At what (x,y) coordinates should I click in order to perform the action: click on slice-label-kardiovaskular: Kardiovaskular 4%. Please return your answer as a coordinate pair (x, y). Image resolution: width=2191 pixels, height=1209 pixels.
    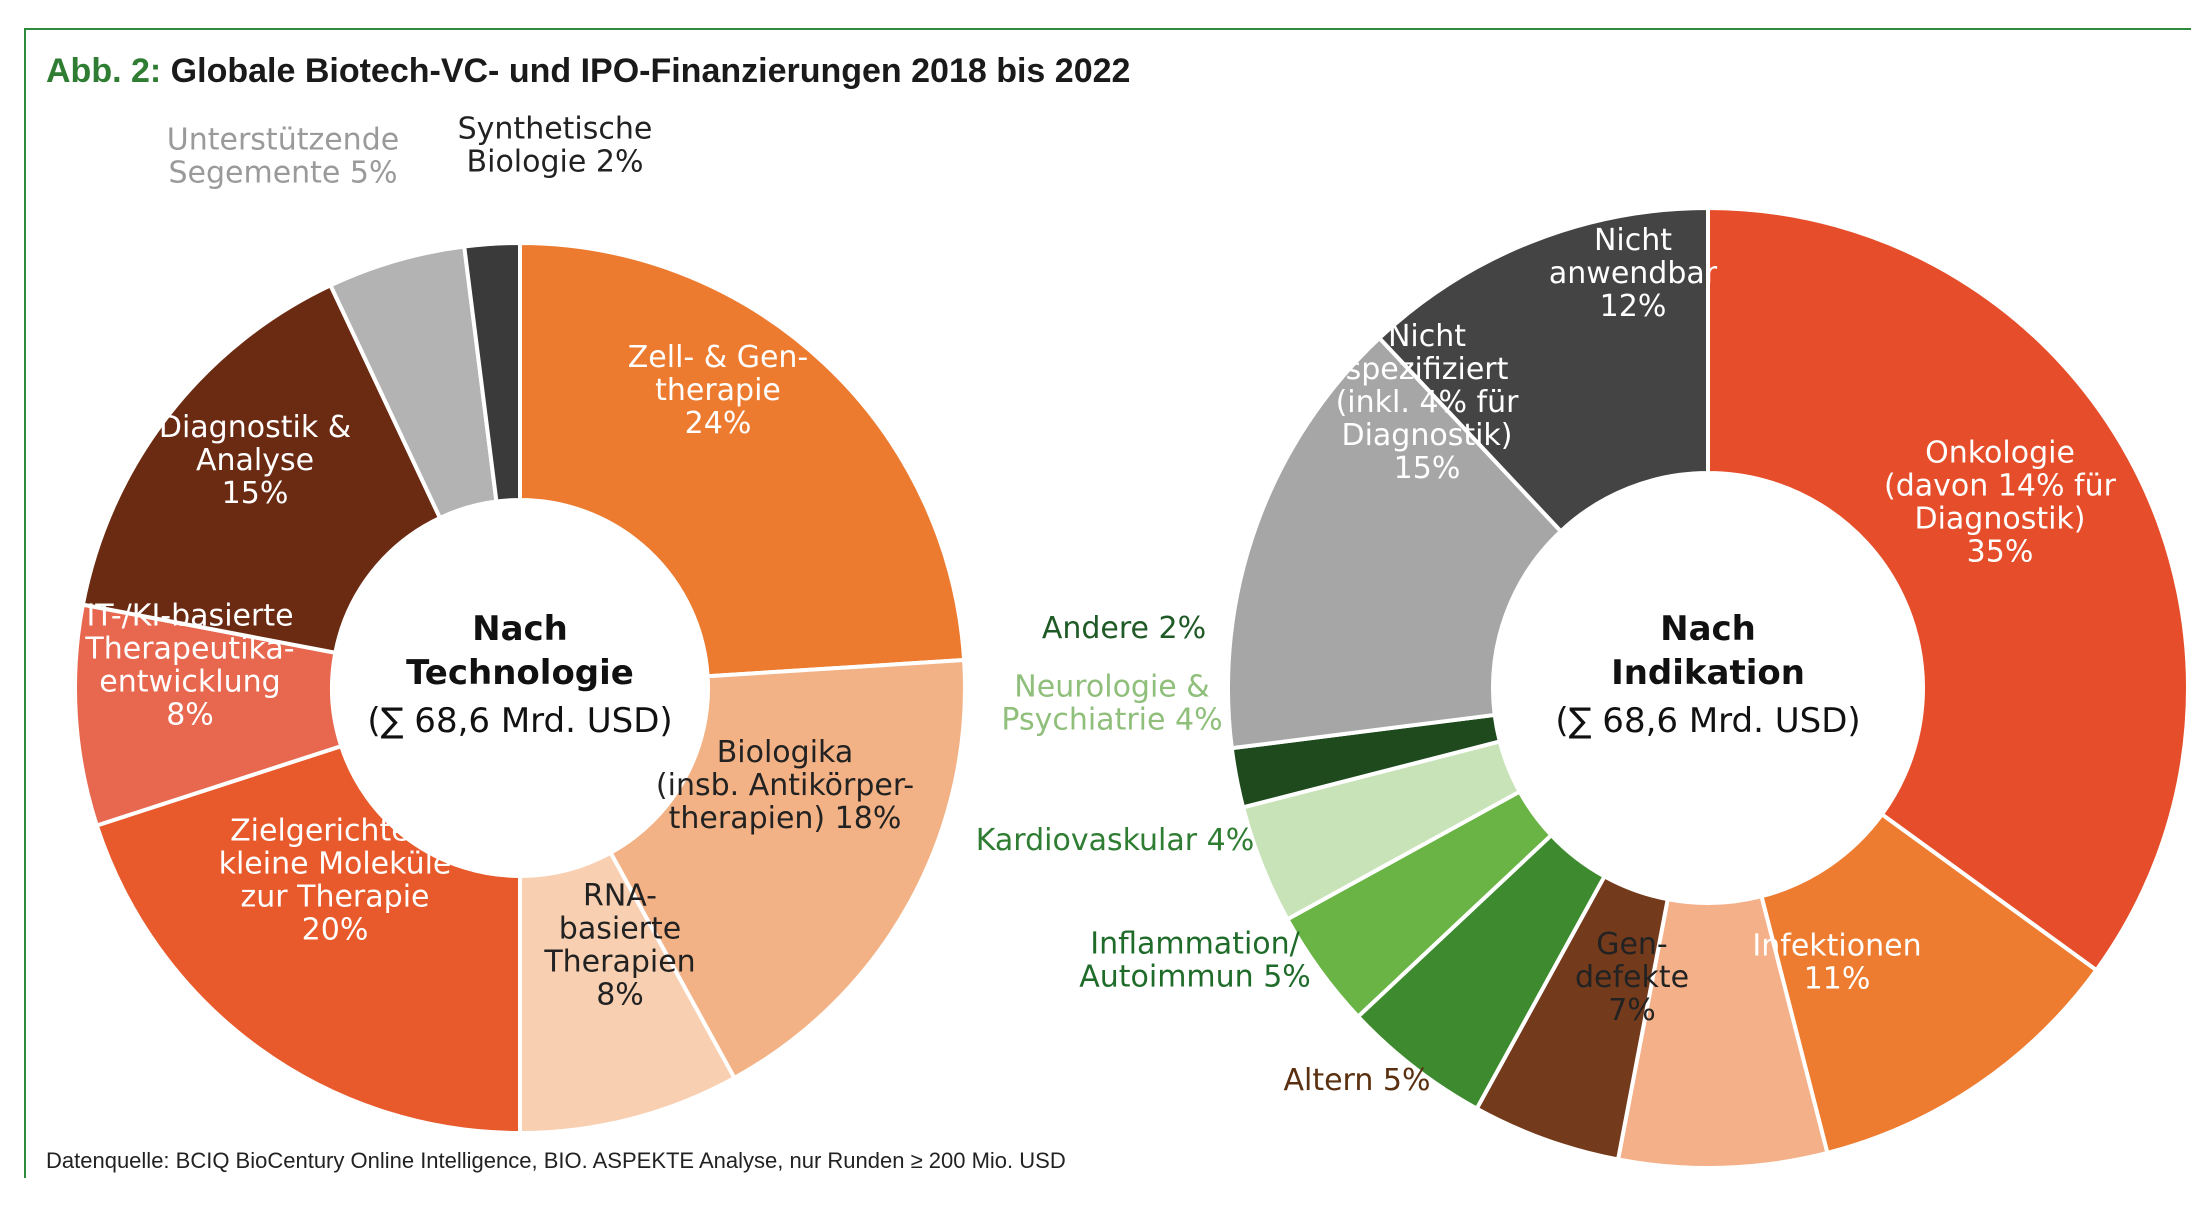
    Looking at the image, I should click on (1115, 840).